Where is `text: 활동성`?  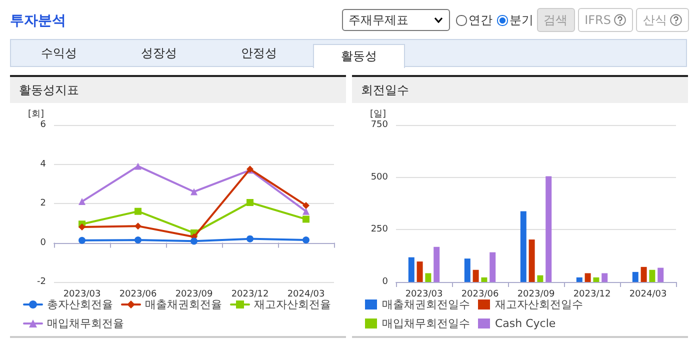 text: 활동성 is located at coordinates (359, 56).